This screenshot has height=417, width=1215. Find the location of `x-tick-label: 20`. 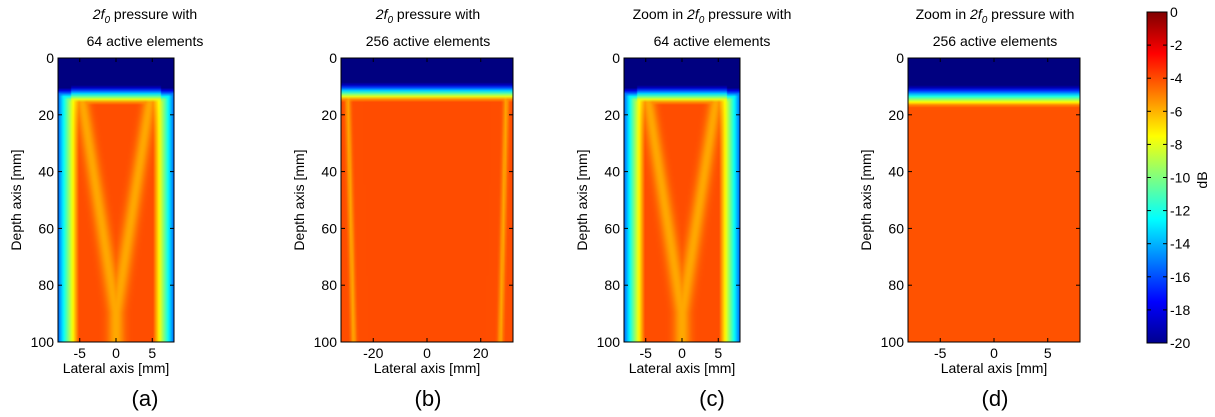

x-tick-label: 20 is located at coordinates (481, 353).